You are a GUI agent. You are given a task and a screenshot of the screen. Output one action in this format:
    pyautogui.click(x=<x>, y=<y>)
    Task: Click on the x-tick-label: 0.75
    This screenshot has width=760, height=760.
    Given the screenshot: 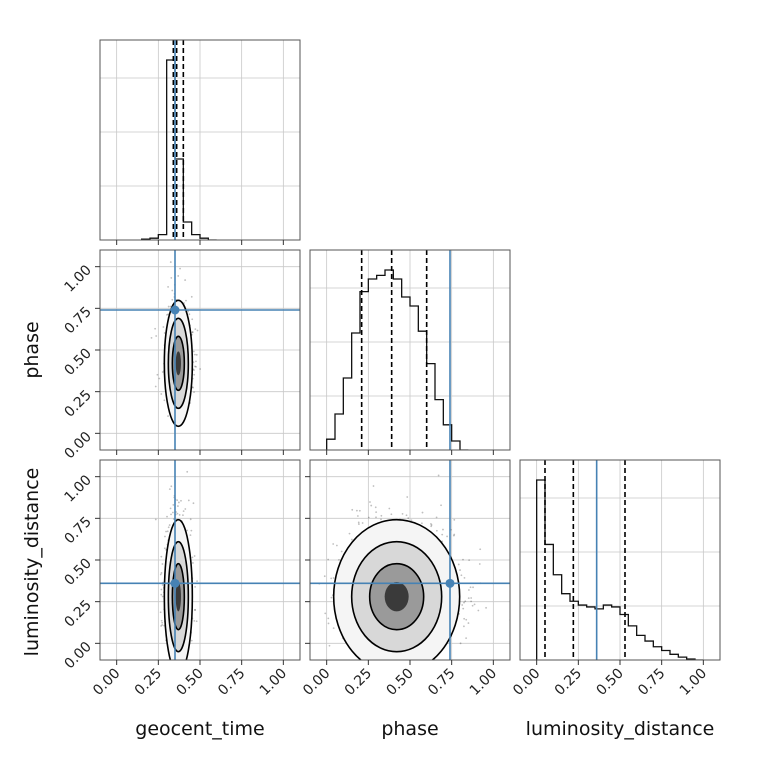 What is the action you would take?
    pyautogui.click(x=651, y=682)
    